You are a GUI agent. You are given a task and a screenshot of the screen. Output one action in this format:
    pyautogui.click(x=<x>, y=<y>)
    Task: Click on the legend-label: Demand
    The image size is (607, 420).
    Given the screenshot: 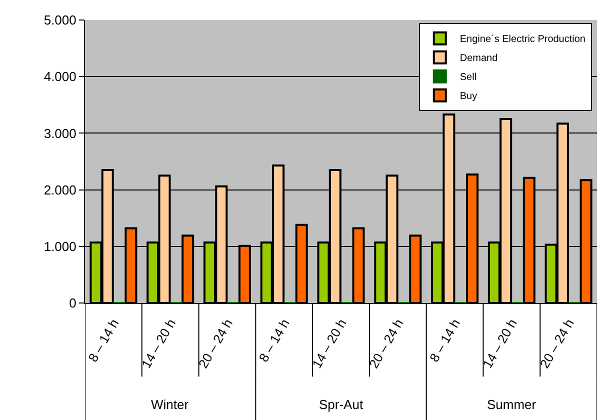 What is the action you would take?
    pyautogui.click(x=479, y=58)
    